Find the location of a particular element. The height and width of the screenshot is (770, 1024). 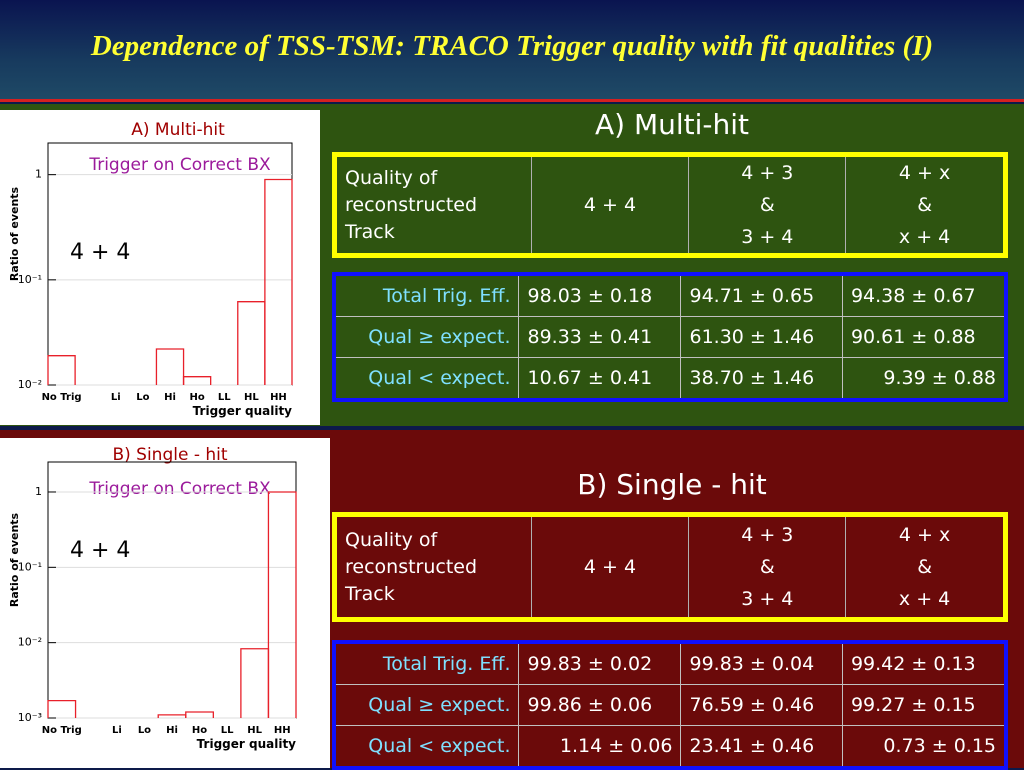

divider is located at coordinates (512, 100).